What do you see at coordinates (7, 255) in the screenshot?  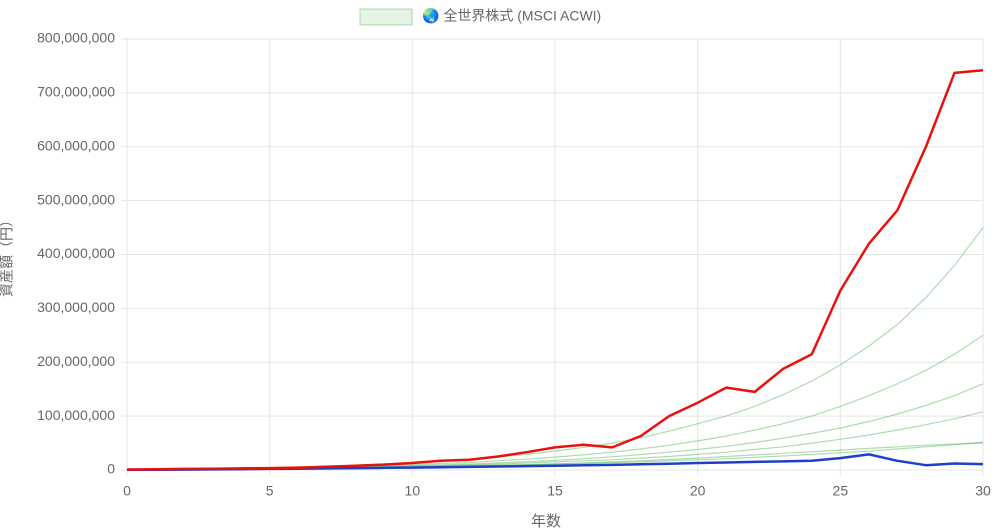 I see `y-axis-label: 資産額（円）` at bounding box center [7, 255].